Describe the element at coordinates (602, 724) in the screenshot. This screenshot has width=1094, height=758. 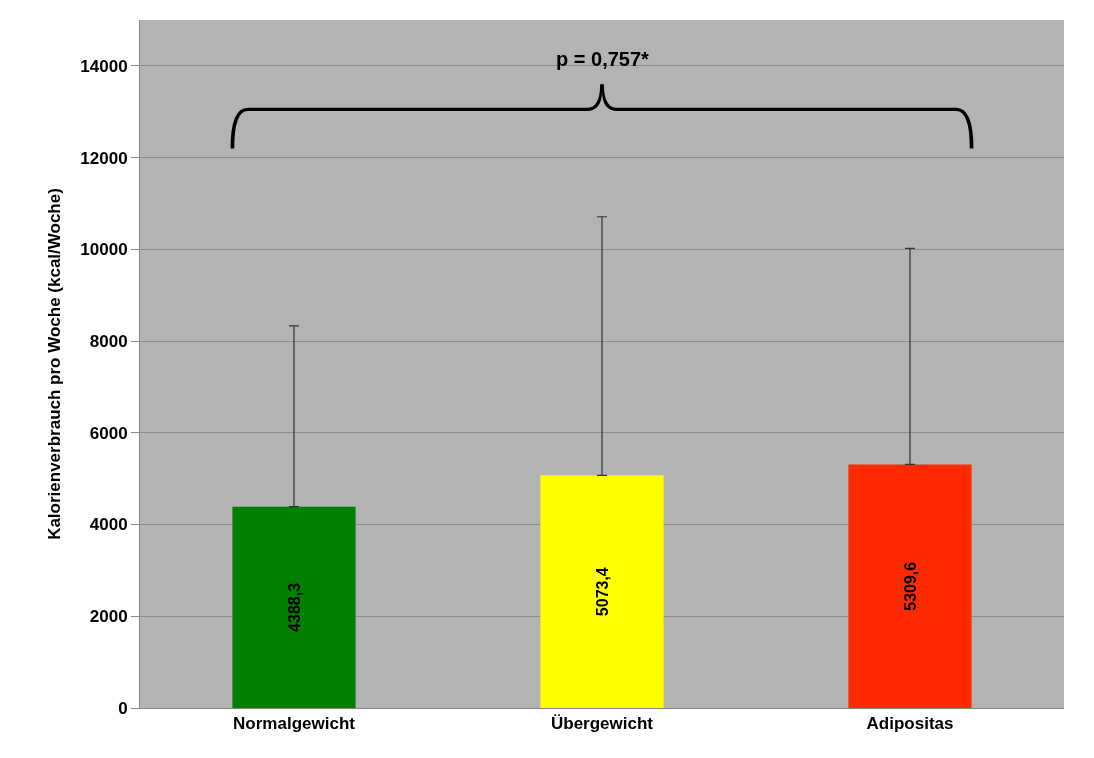
I see `x-tick-label: Übergewicht` at that location.